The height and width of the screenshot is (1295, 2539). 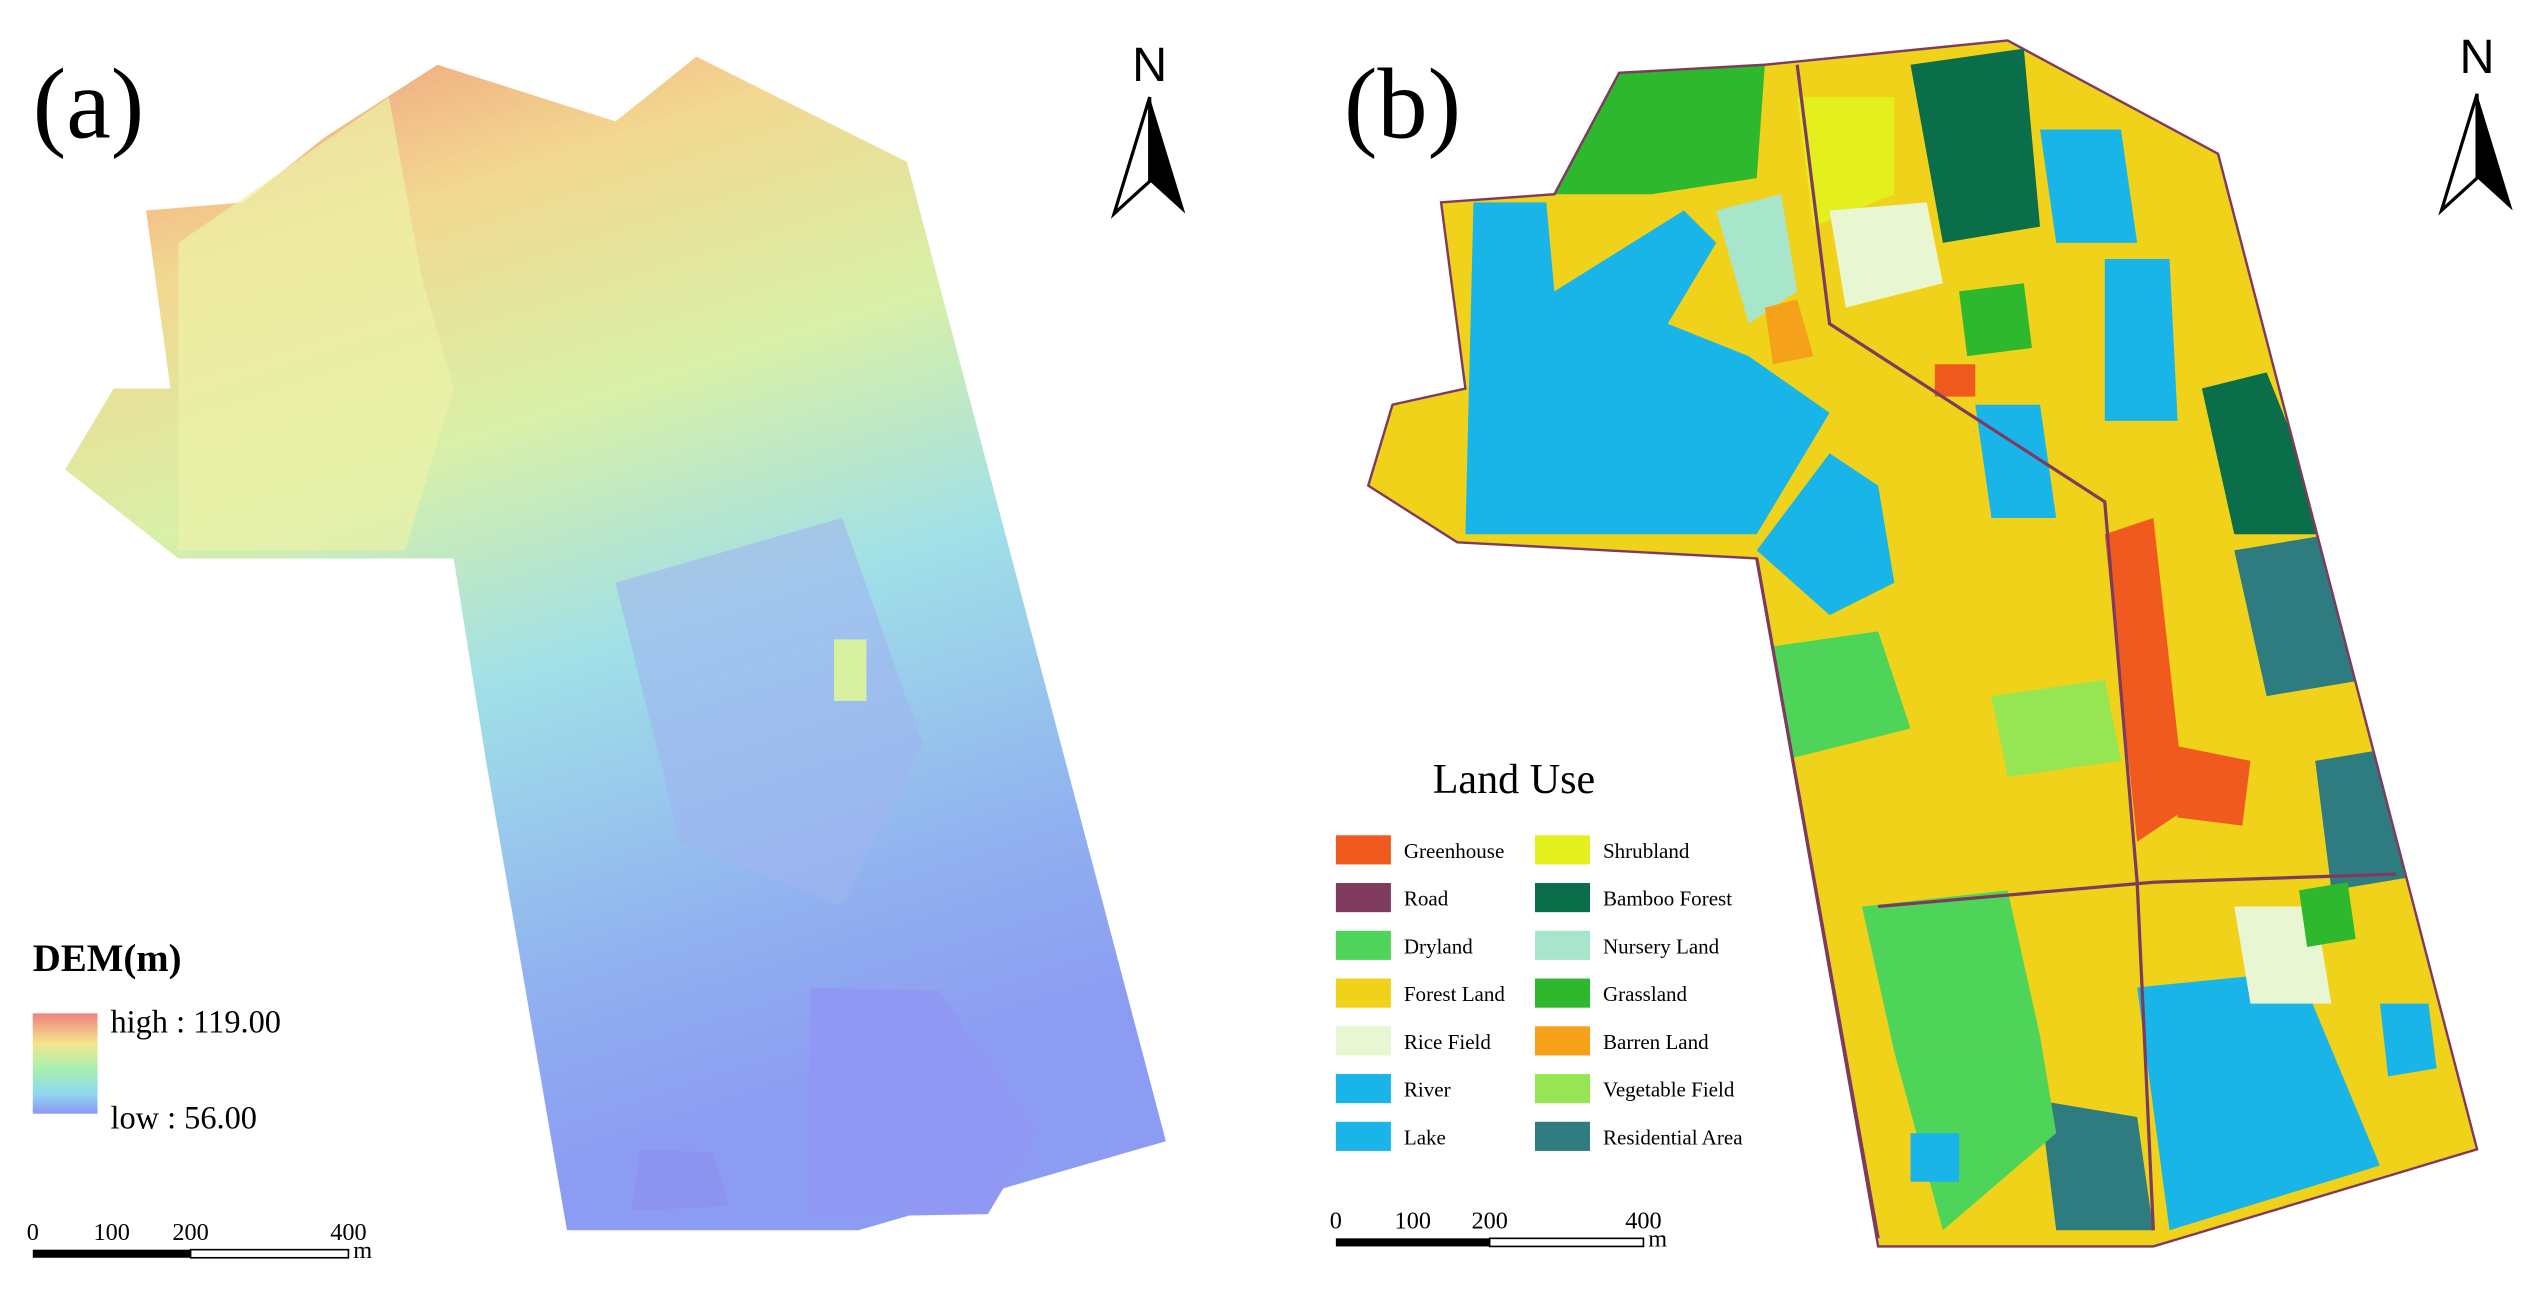 I want to click on legend-ramp, so click(x=65, y=1063).